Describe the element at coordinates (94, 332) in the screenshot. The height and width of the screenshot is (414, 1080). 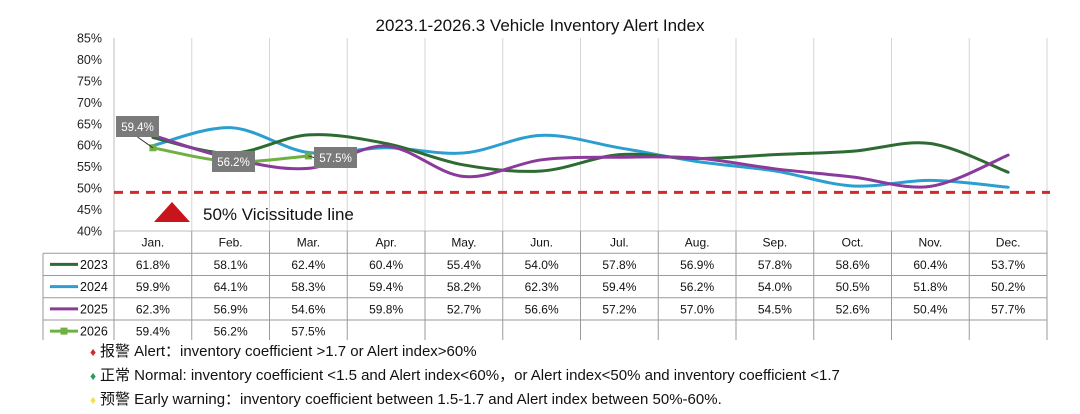
I see `legend-label-2026: 2026` at that location.